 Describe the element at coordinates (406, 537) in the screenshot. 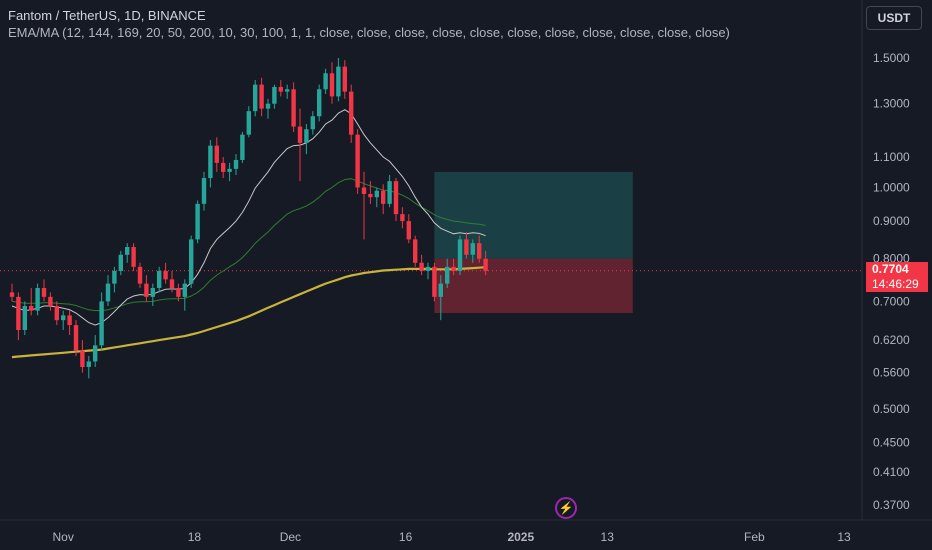

I see `time-tick-label: 16` at that location.